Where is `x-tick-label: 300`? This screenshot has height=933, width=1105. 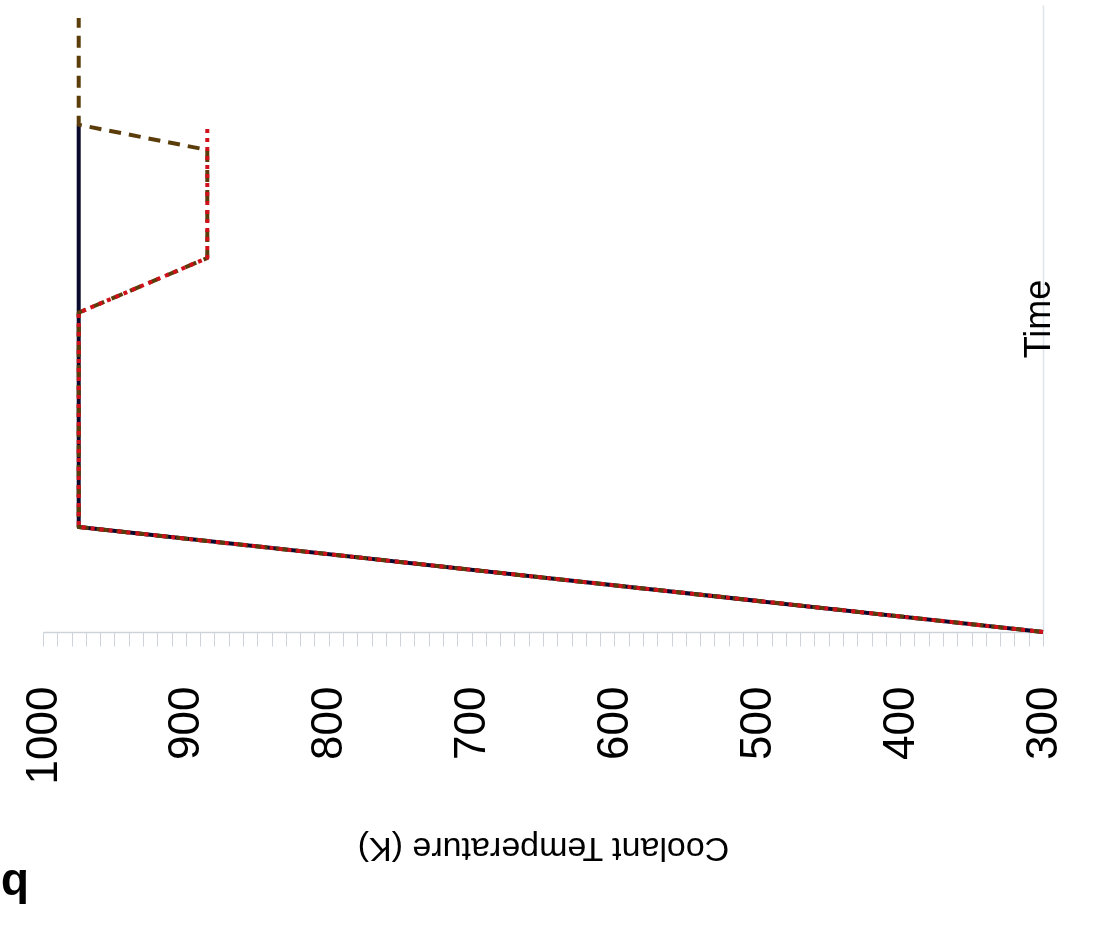 x-tick-label: 300 is located at coordinates (1041, 723).